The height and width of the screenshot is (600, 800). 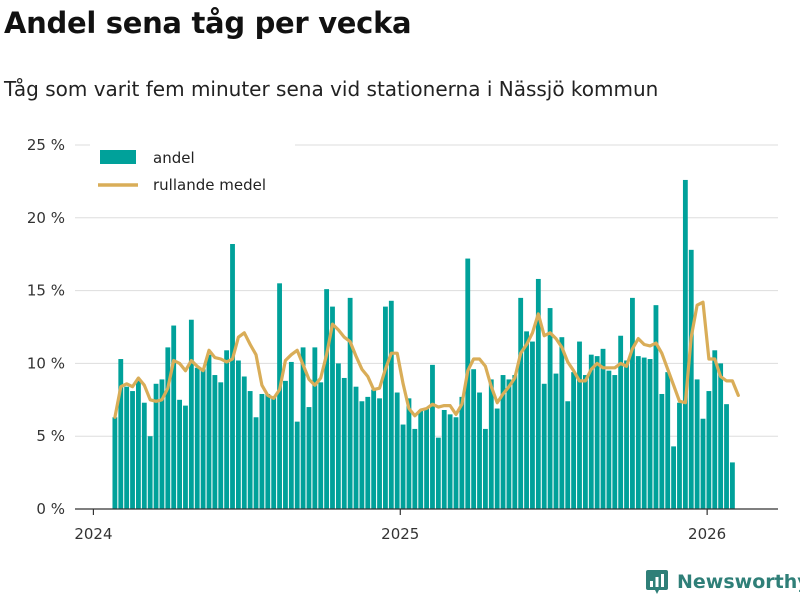 What do you see at coordinates (657, 582) in the screenshot?
I see `newsworthy-logo-icon` at bounding box center [657, 582].